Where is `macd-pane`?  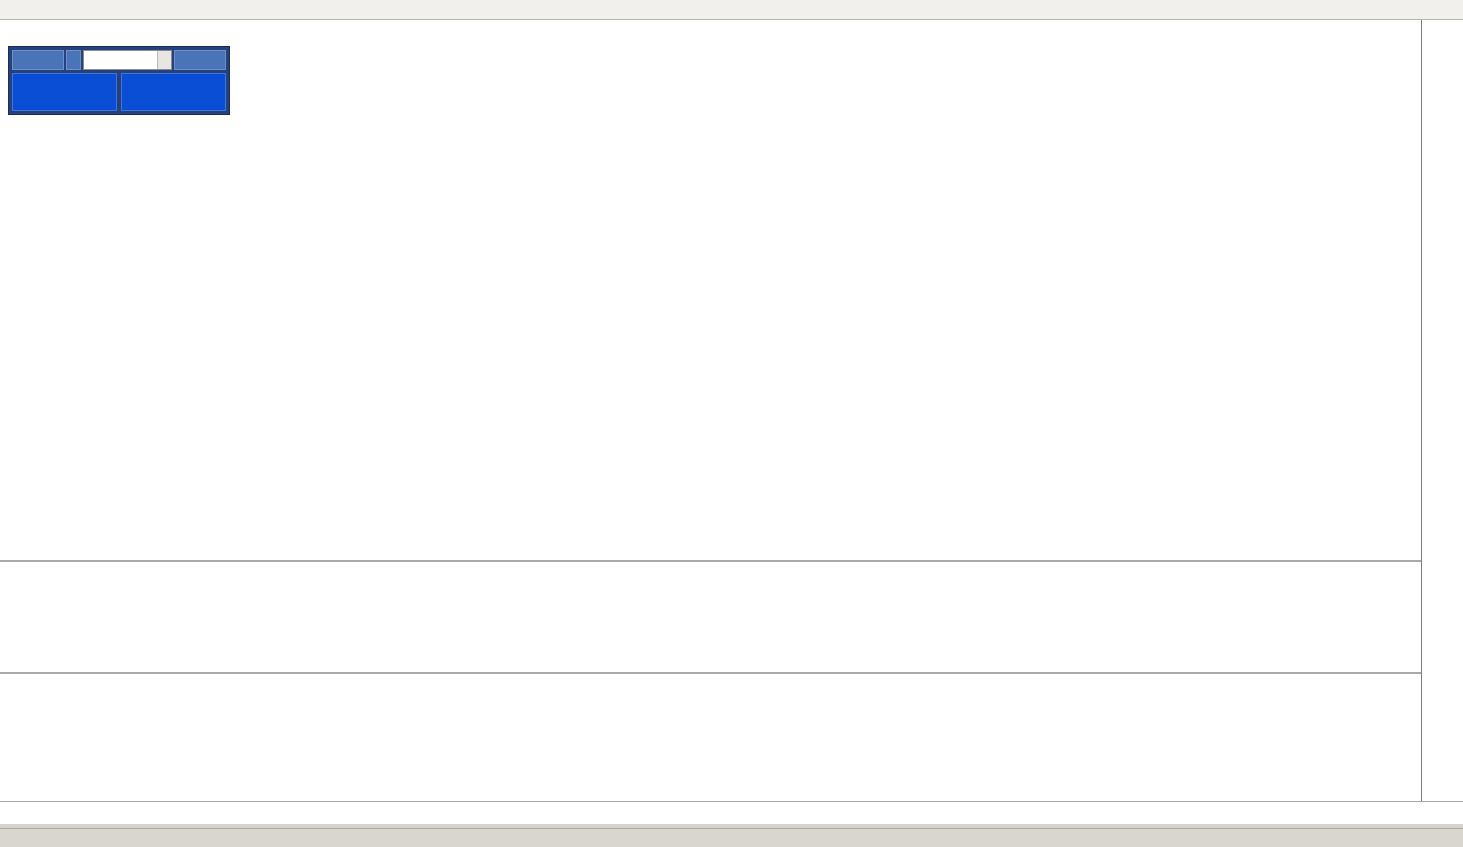 macd-pane is located at coordinates (710, 617).